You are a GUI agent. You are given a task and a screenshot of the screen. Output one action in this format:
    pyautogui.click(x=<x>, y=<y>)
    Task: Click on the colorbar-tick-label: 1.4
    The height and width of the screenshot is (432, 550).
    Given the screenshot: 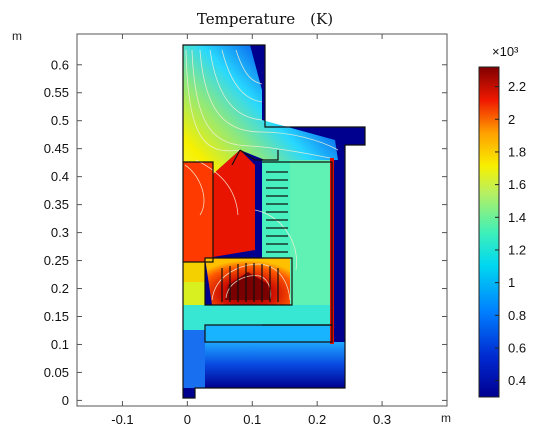 What is the action you would take?
    pyautogui.click(x=517, y=217)
    